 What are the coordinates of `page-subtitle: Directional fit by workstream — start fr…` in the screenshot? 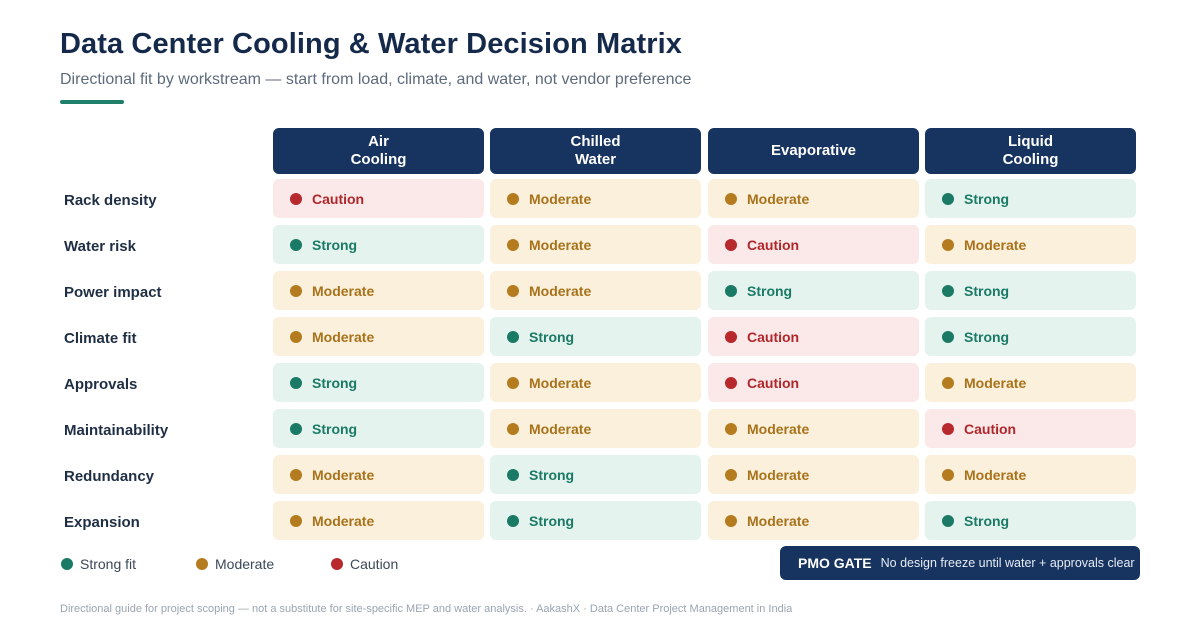 It's located at (376, 79).